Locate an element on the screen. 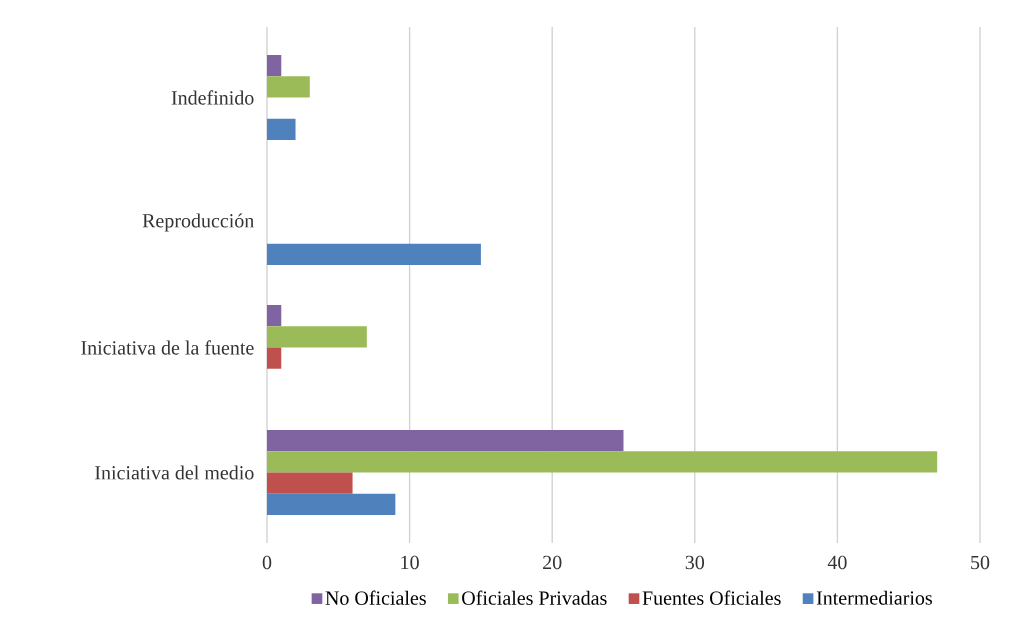 The height and width of the screenshot is (628, 1010). legend-label: No Oficiales is located at coordinates (375, 597).